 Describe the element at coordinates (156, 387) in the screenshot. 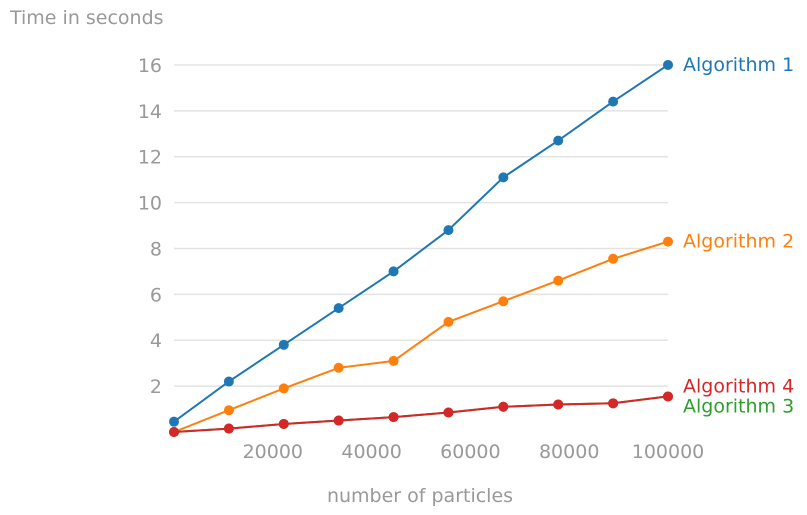

I see `y-tick-label: 2` at that location.